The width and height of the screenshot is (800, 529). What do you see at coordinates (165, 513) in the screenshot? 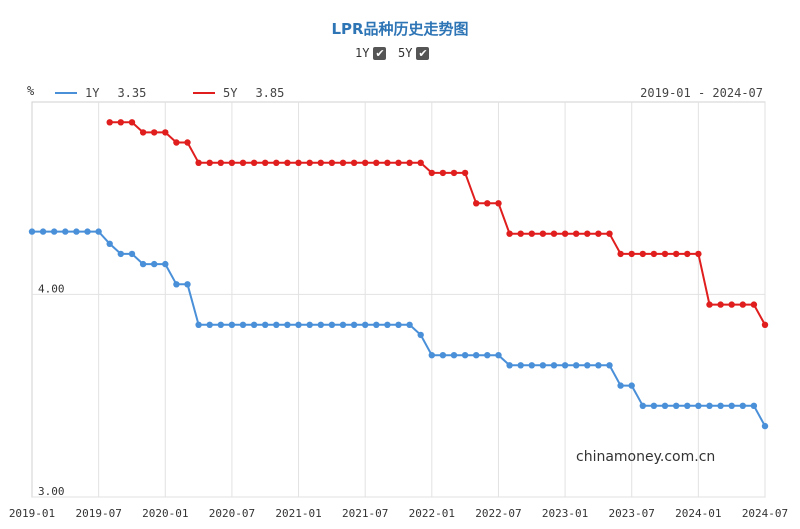
I see `x-tick-label: 2020-01` at bounding box center [165, 513].